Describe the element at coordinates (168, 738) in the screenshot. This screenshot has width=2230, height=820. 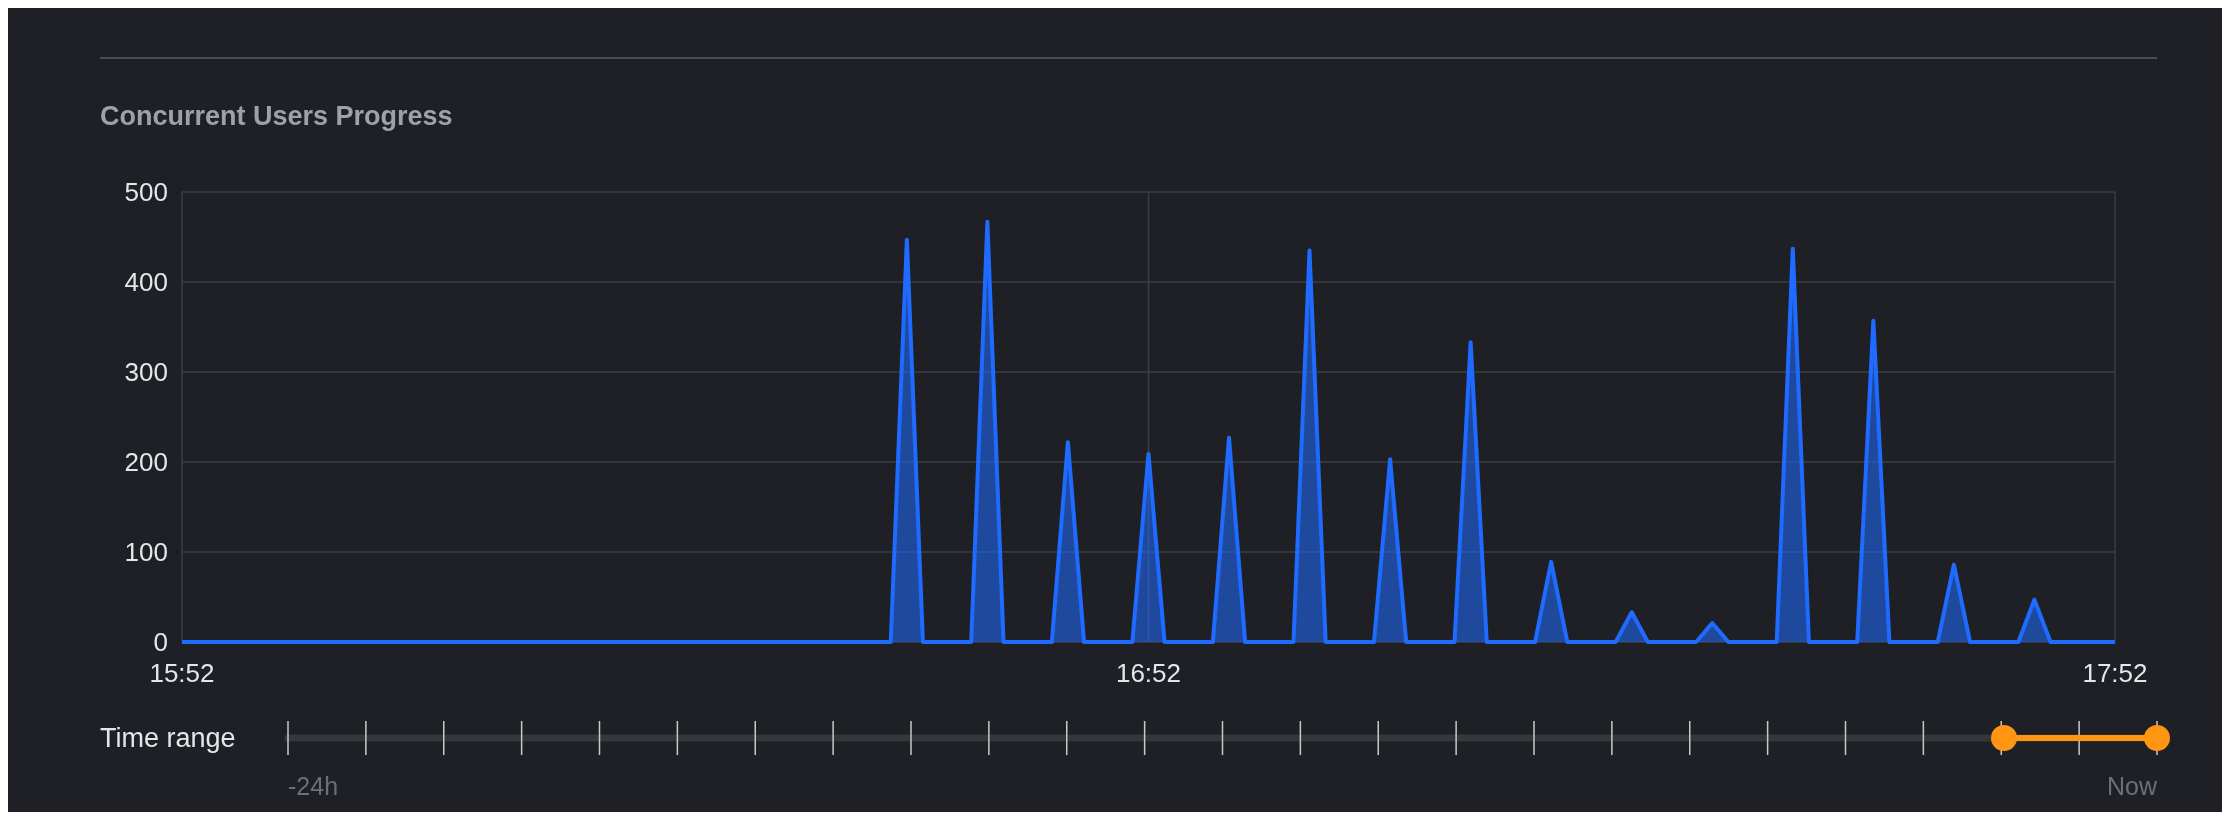
I see `text: Time range` at that location.